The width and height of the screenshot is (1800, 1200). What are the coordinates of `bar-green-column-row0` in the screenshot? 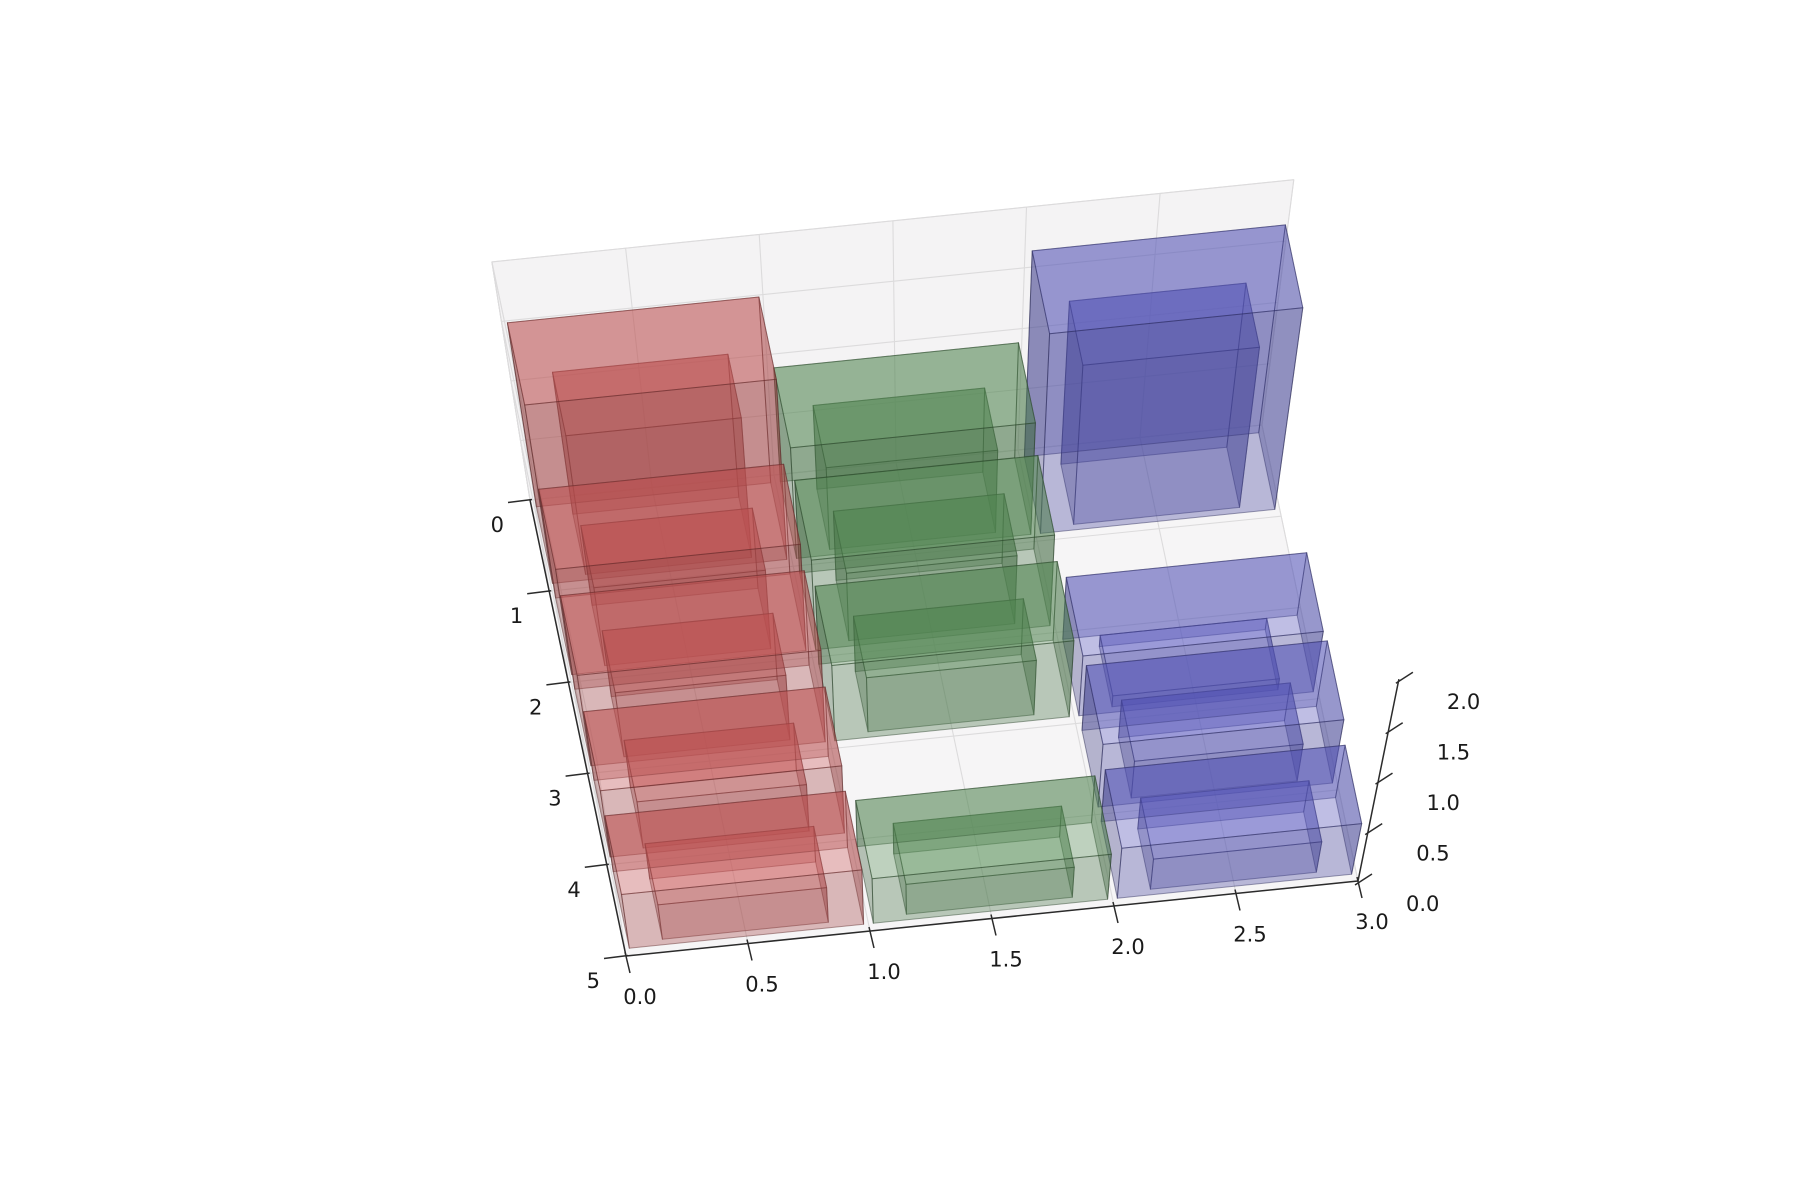 It's located at (904, 450).